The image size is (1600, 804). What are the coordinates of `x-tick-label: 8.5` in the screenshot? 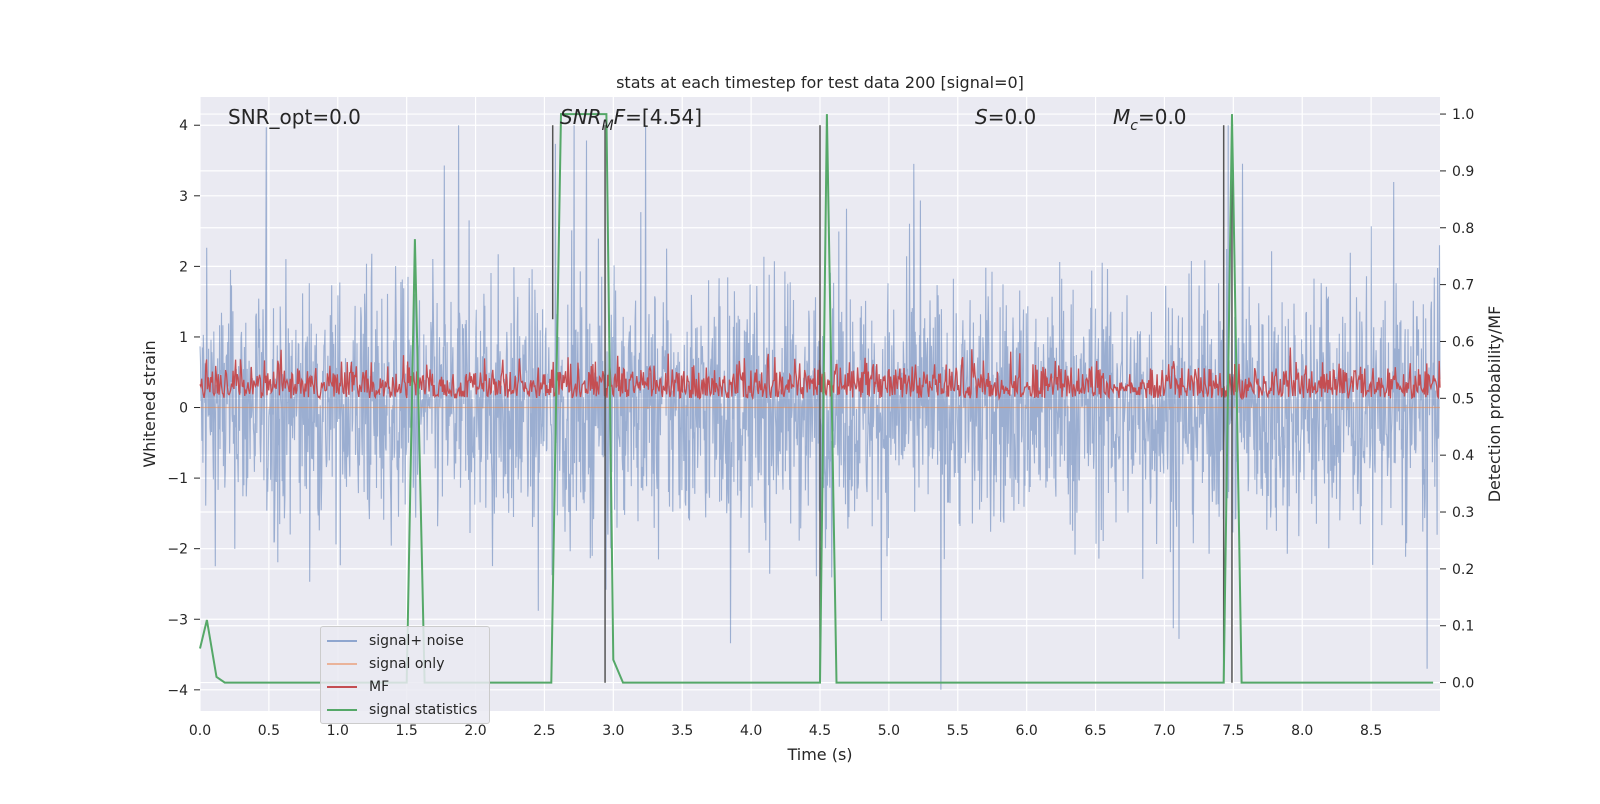 It's located at (1371, 731).